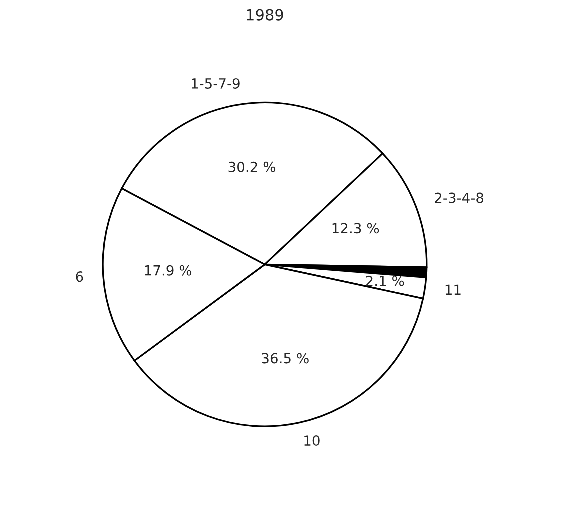 The width and height of the screenshot is (576, 519). What do you see at coordinates (252, 167) in the screenshot?
I see `data-label: 30.2 %` at bounding box center [252, 167].